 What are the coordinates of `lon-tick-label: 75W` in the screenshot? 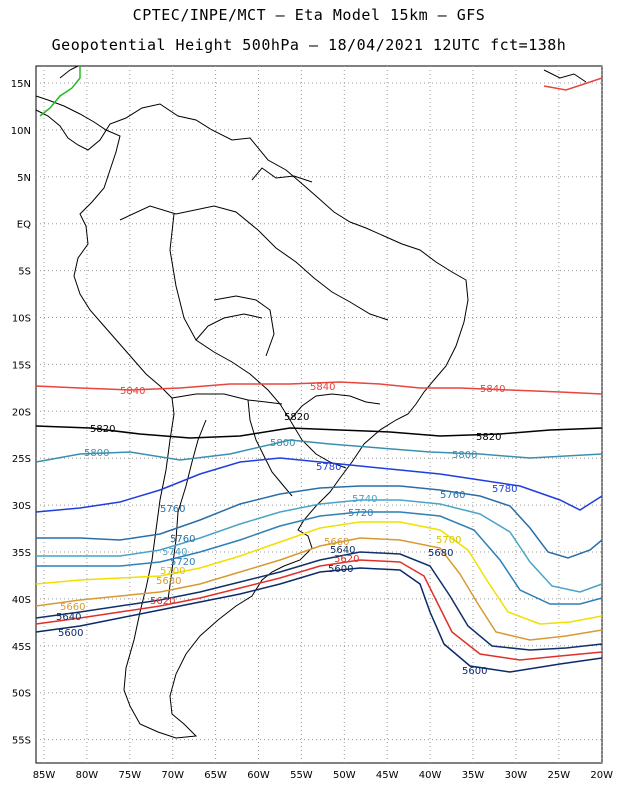 It's located at (129, 775).